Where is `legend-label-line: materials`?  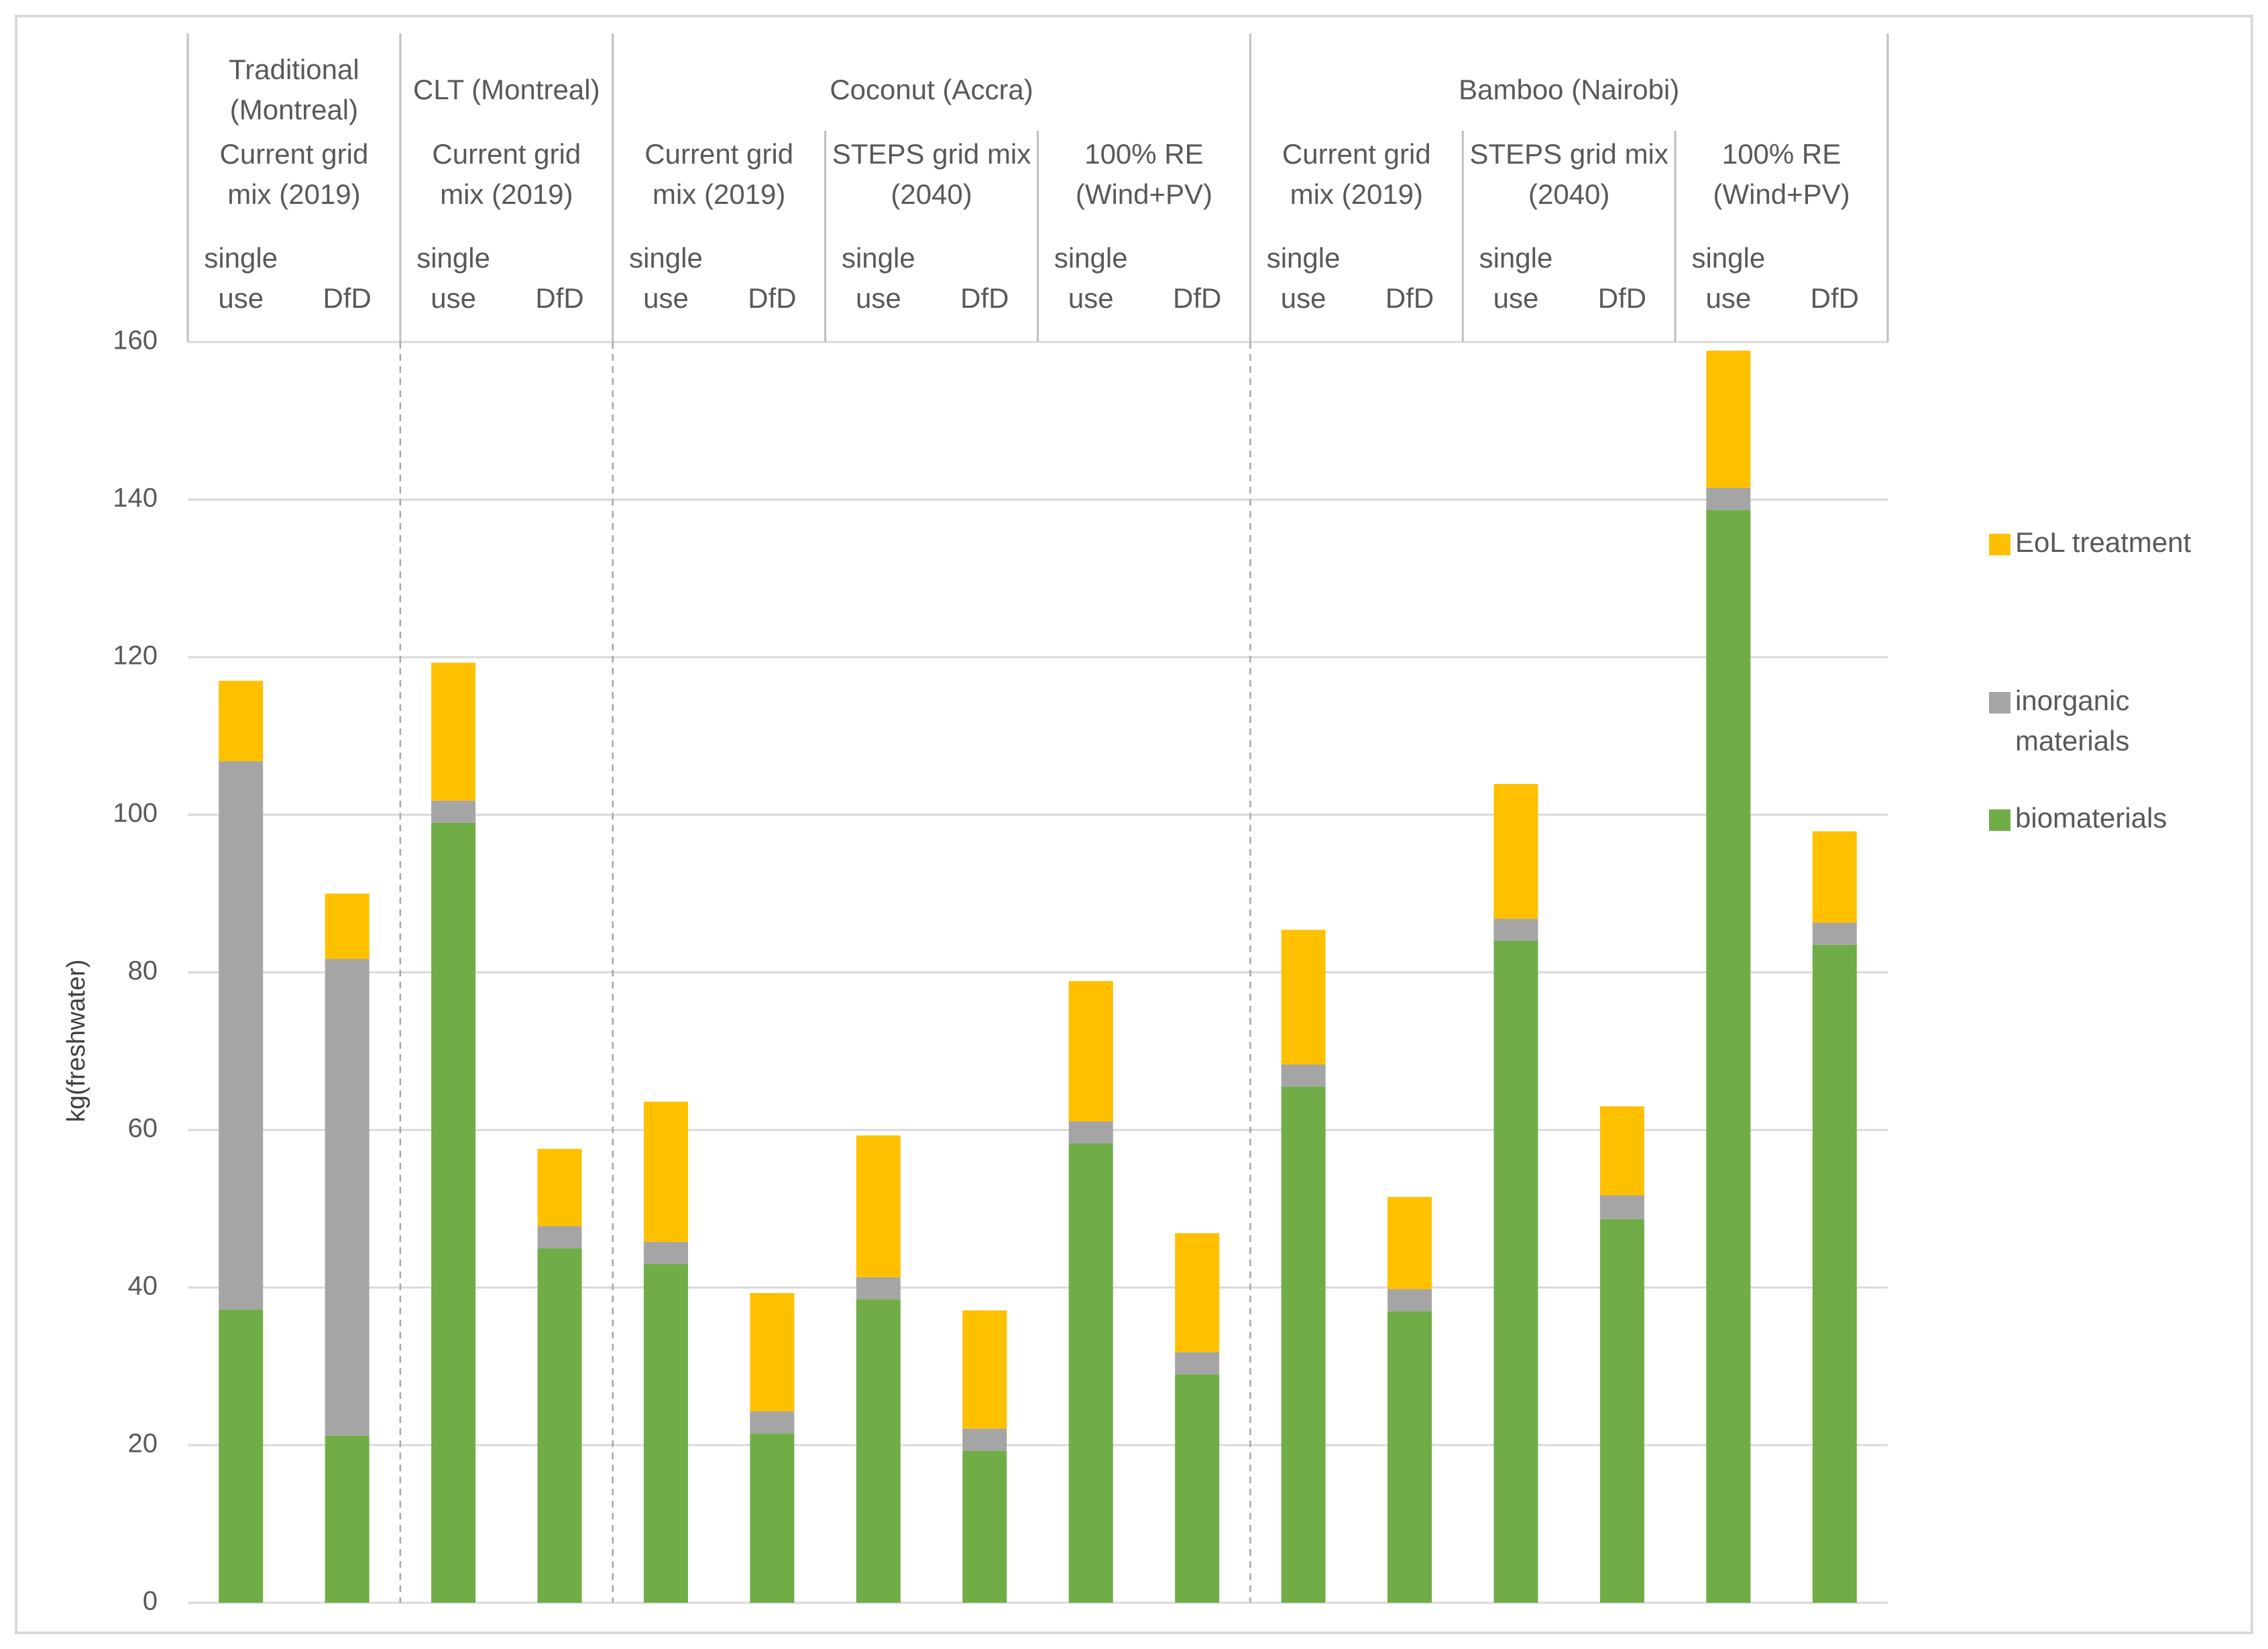
legend-label-line: materials is located at coordinates (2072, 741).